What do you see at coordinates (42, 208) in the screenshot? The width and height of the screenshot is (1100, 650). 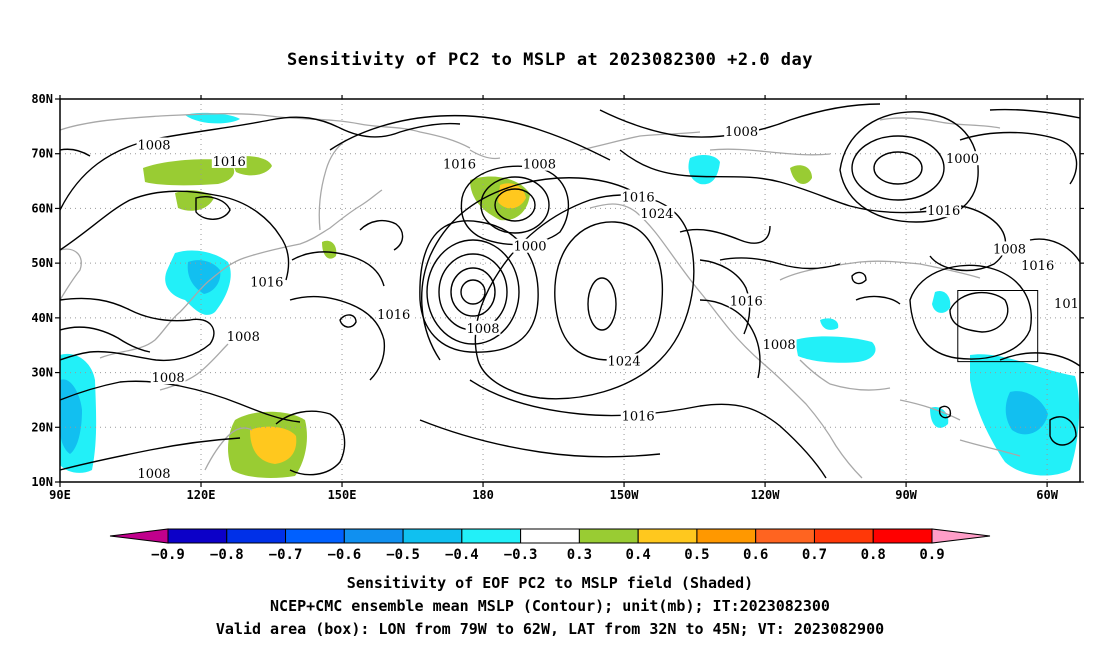 I see `lat-tick-label: 60N` at bounding box center [42, 208].